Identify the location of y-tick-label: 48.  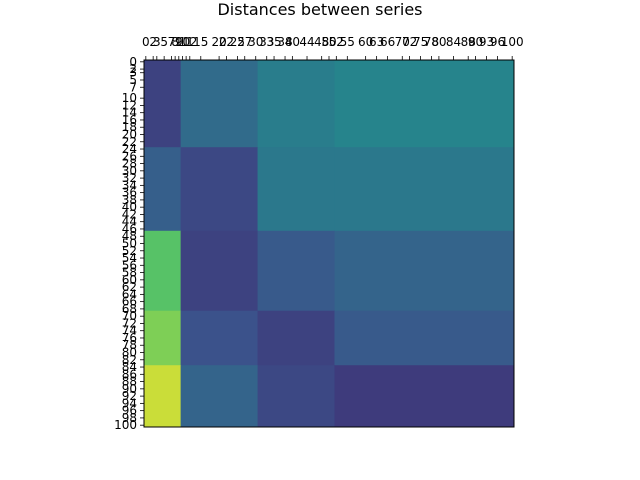
(129, 236).